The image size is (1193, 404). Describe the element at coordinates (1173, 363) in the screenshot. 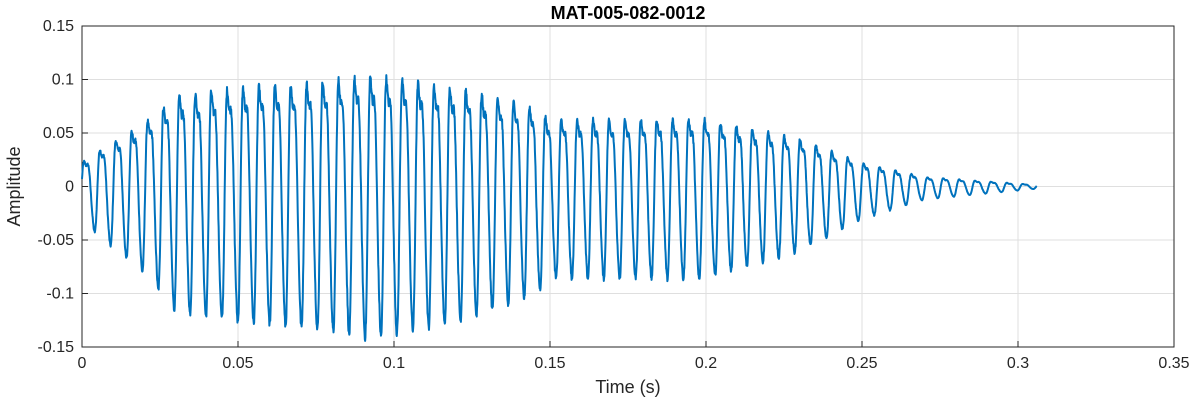

I see `x-tick-label: 0.35` at that location.